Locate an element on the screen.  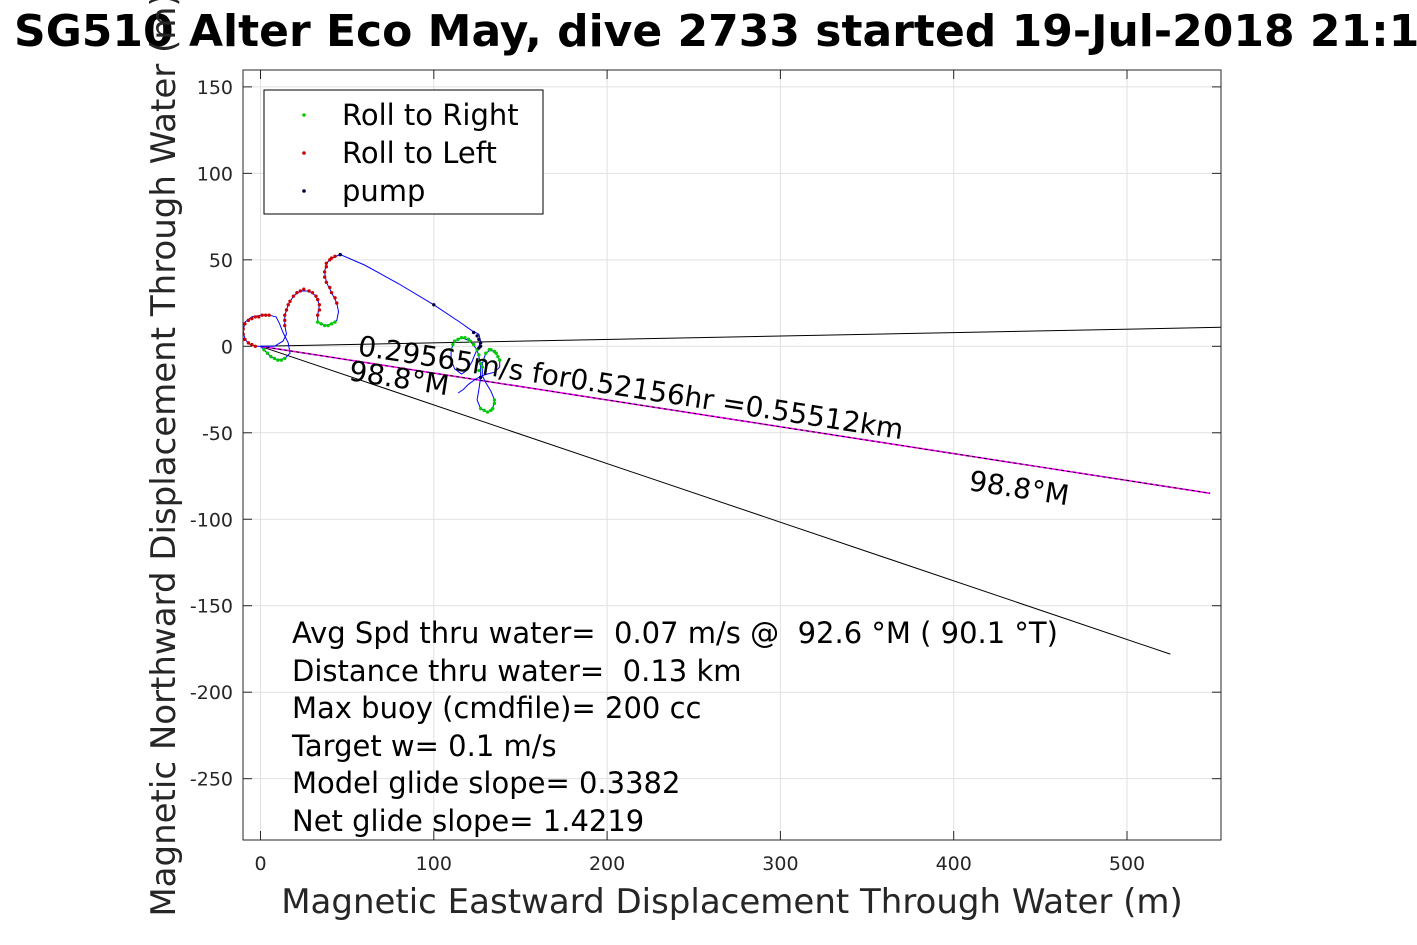
legend-marker-pump is located at coordinates (304, 191).